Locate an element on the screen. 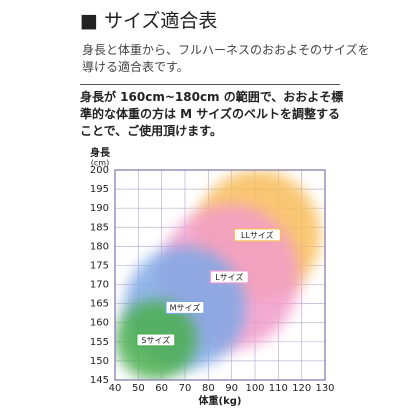  x-tick-label: 60 is located at coordinates (161, 388).